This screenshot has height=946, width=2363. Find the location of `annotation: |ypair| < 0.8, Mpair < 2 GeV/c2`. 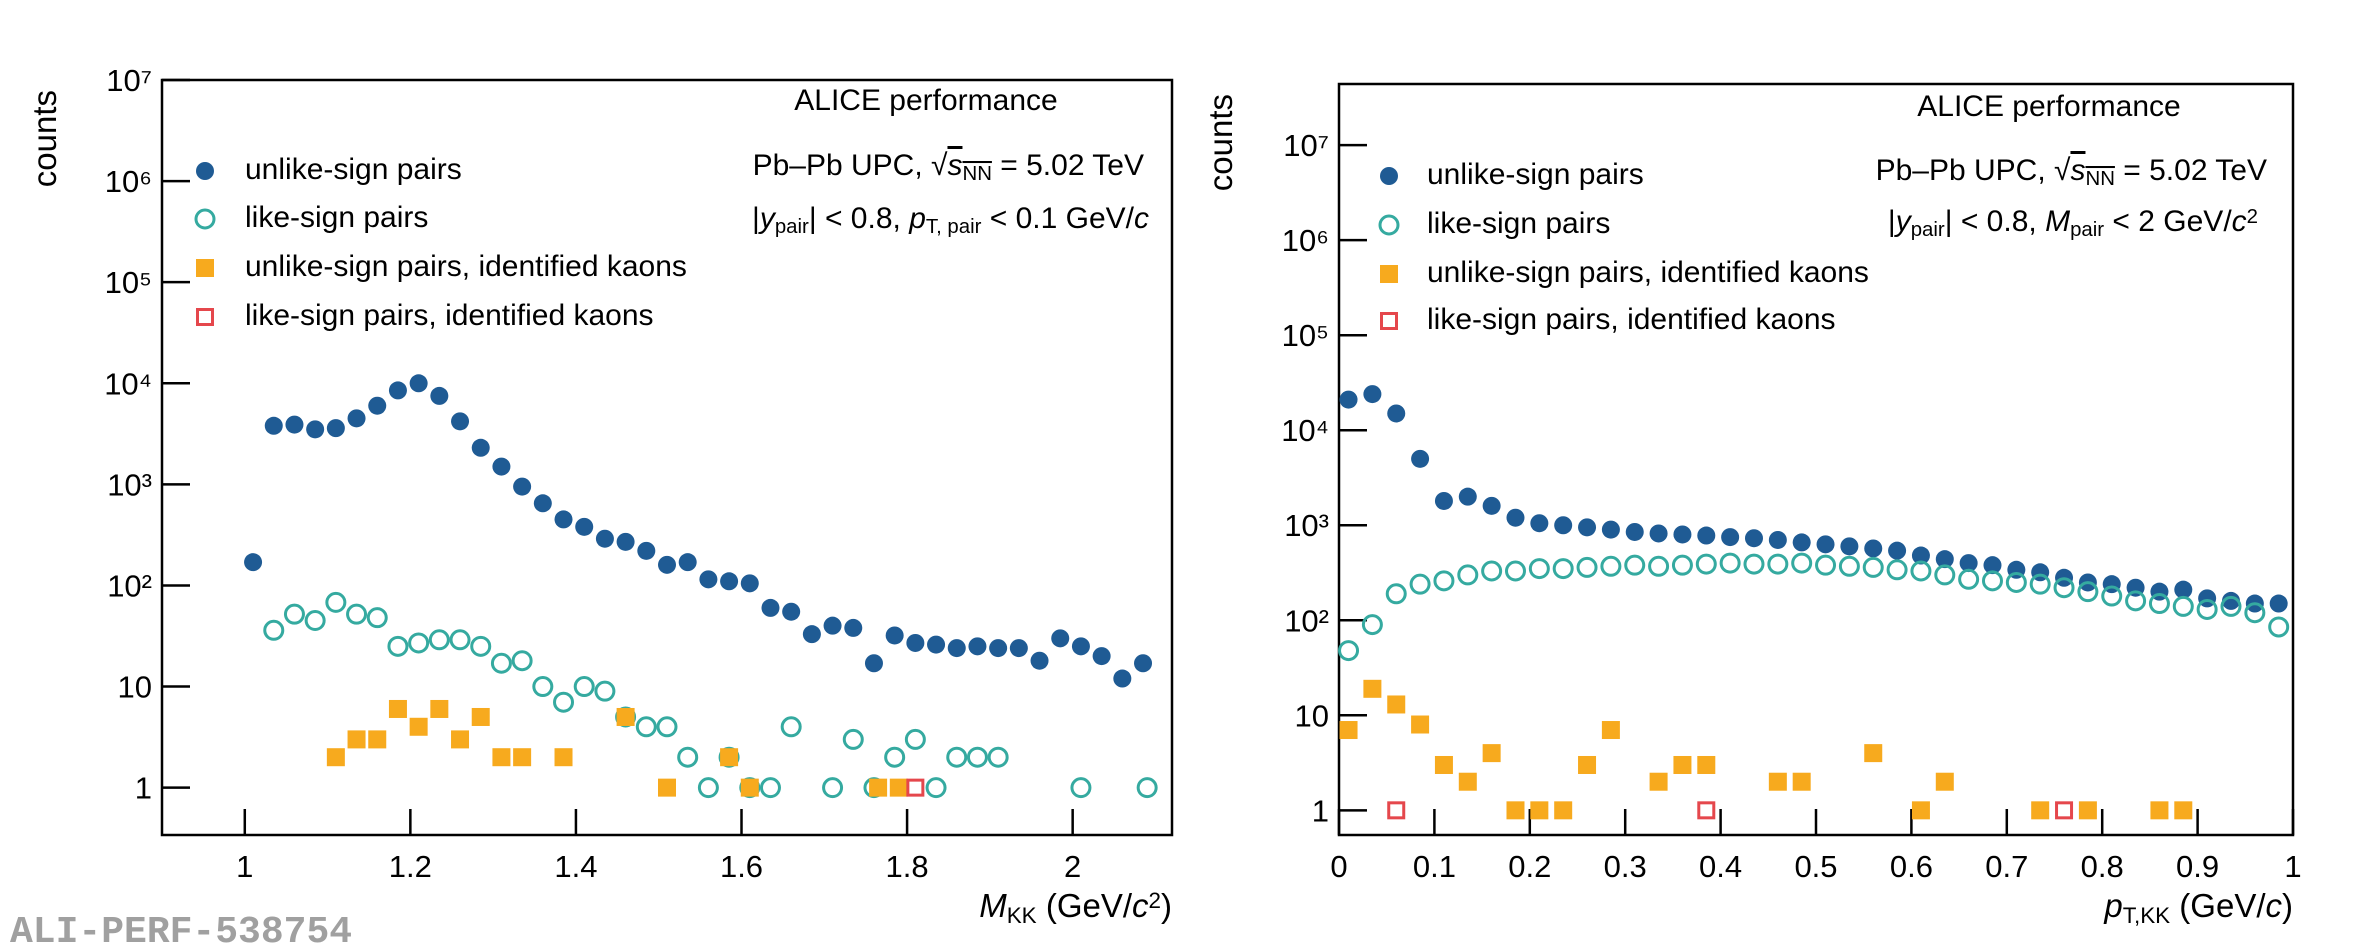

annotation: |ypair| < 0.8, Mpair < 2 GeV/c2 is located at coordinates (2073, 223).